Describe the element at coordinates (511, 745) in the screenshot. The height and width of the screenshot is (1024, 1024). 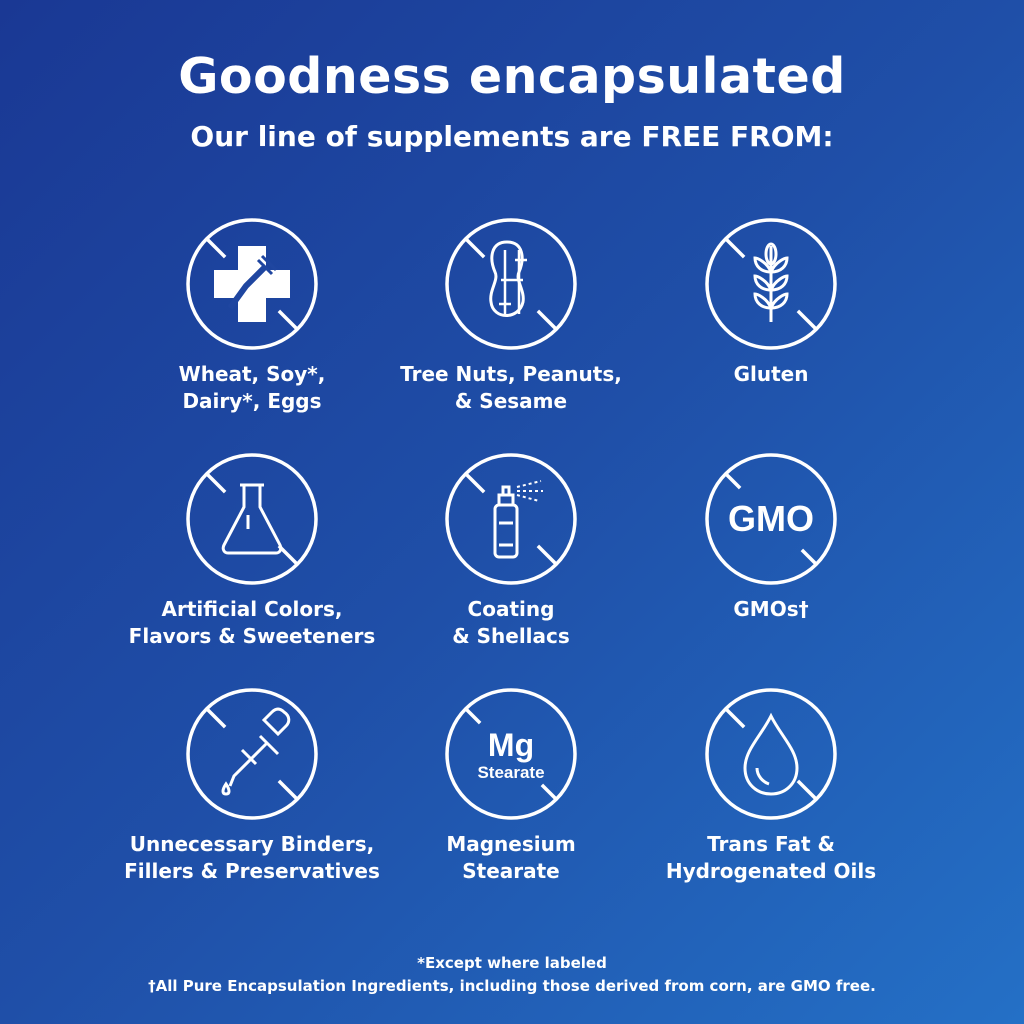
I see `svg-text: Mg` at that location.